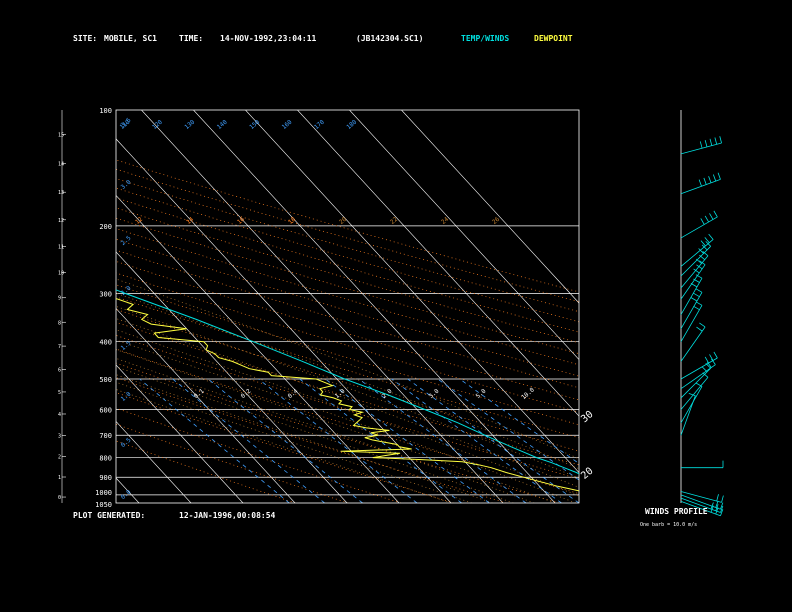 Image resolution: width=792 pixels, height=612 pixels. Describe the element at coordinates (126, 240) in the screenshot. I see `left-edge-label: 2.5` at that location.